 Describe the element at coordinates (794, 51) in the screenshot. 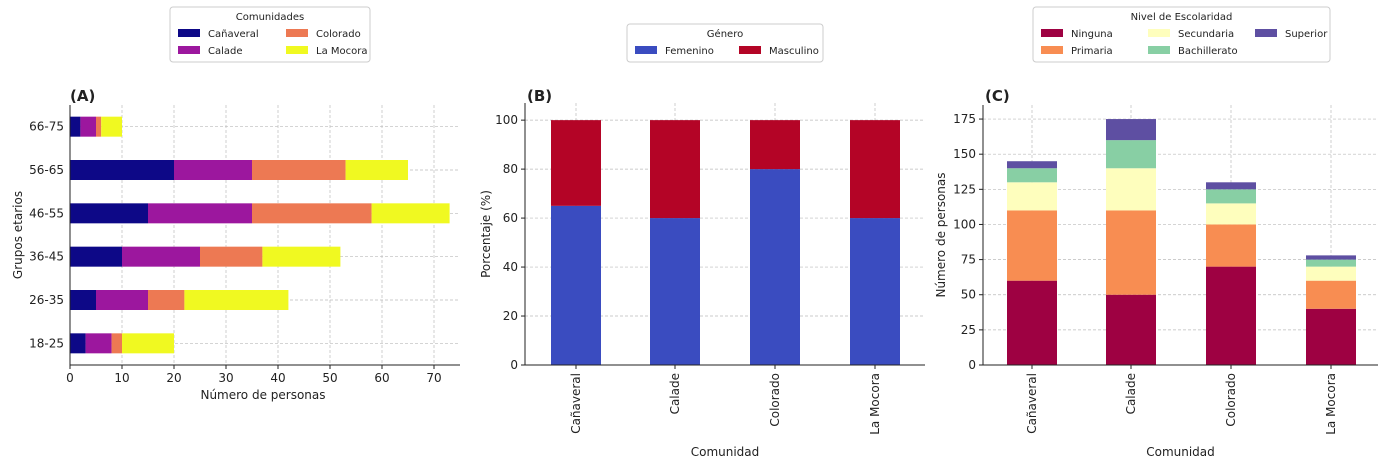

I see `legend-label: Masculino` at that location.